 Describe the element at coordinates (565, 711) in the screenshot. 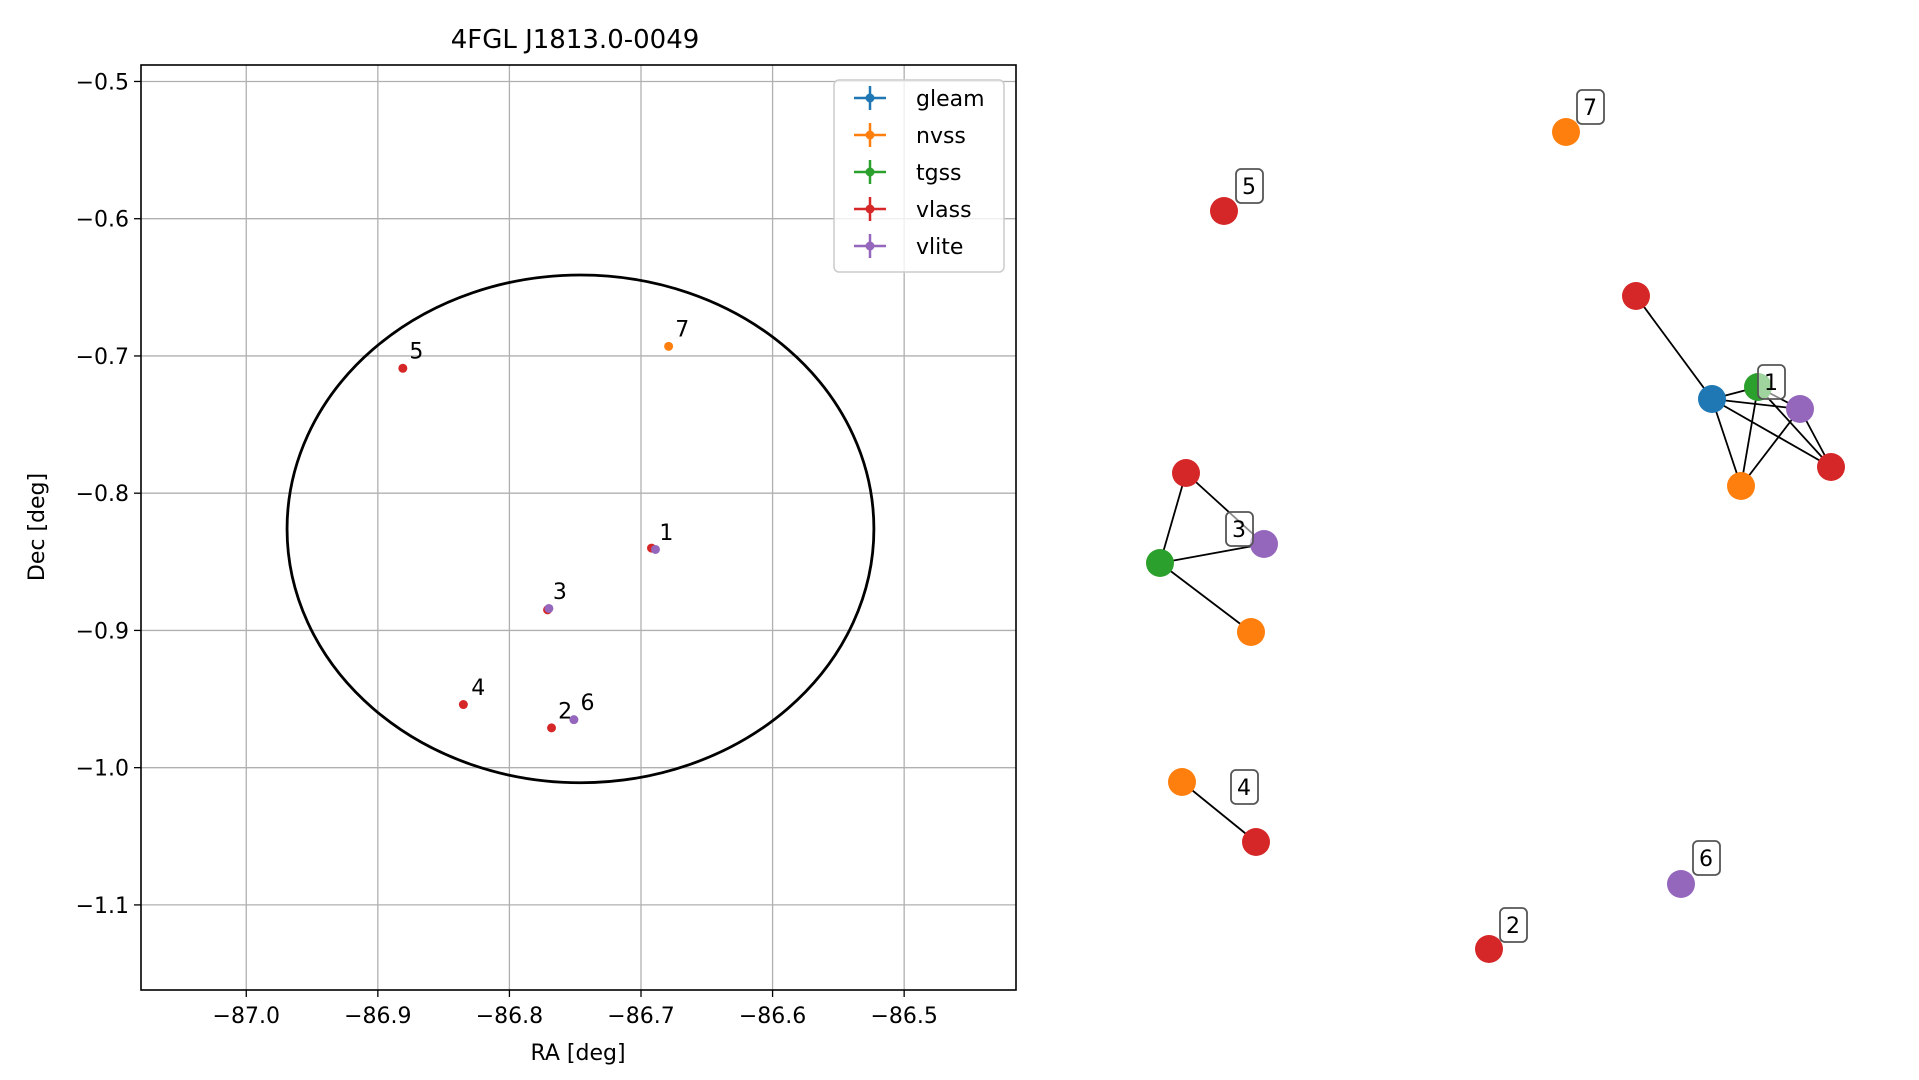

I see `annotation-2: 2` at that location.